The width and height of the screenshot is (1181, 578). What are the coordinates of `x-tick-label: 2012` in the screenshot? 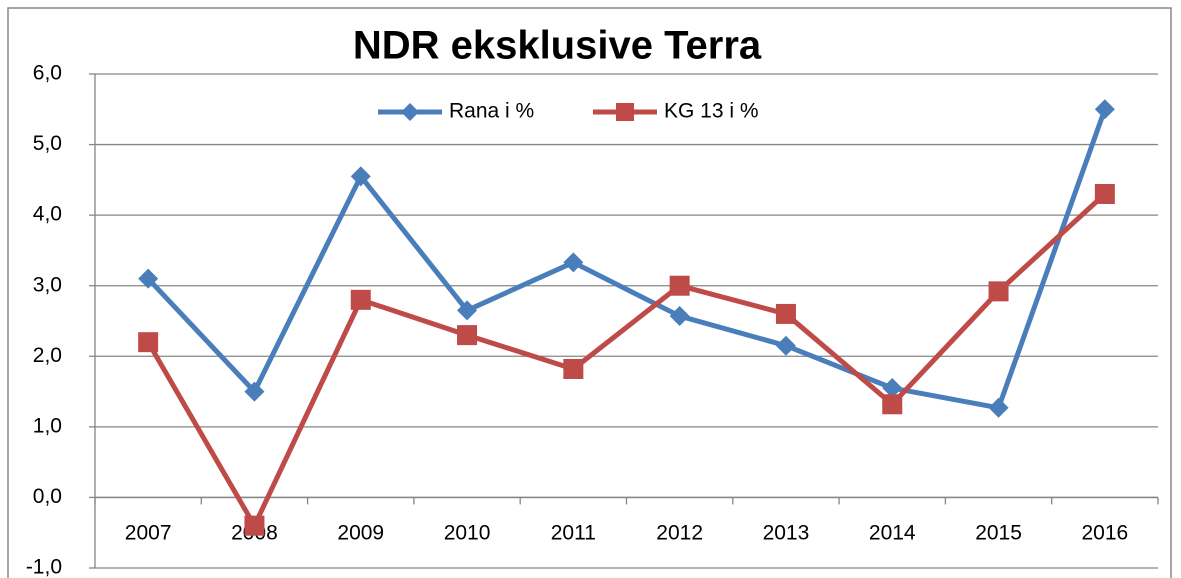 It's located at (679, 533).